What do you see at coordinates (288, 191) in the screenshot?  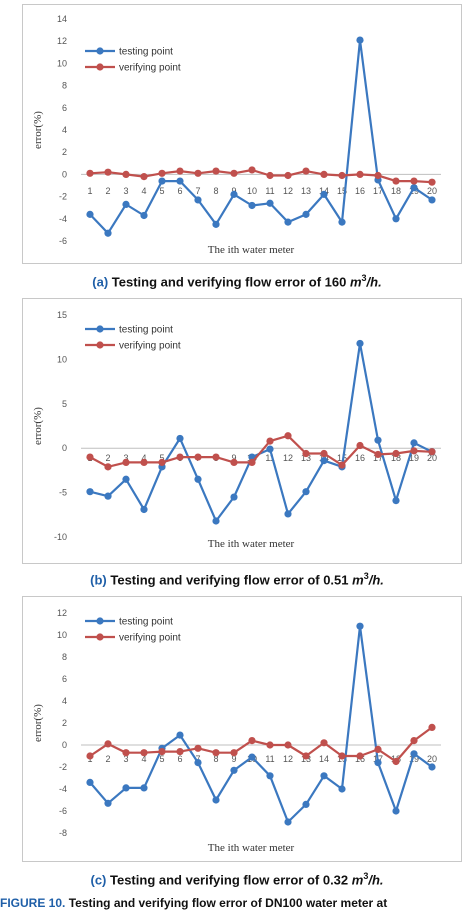 I see `chart-a-xtick-label: 12` at bounding box center [288, 191].